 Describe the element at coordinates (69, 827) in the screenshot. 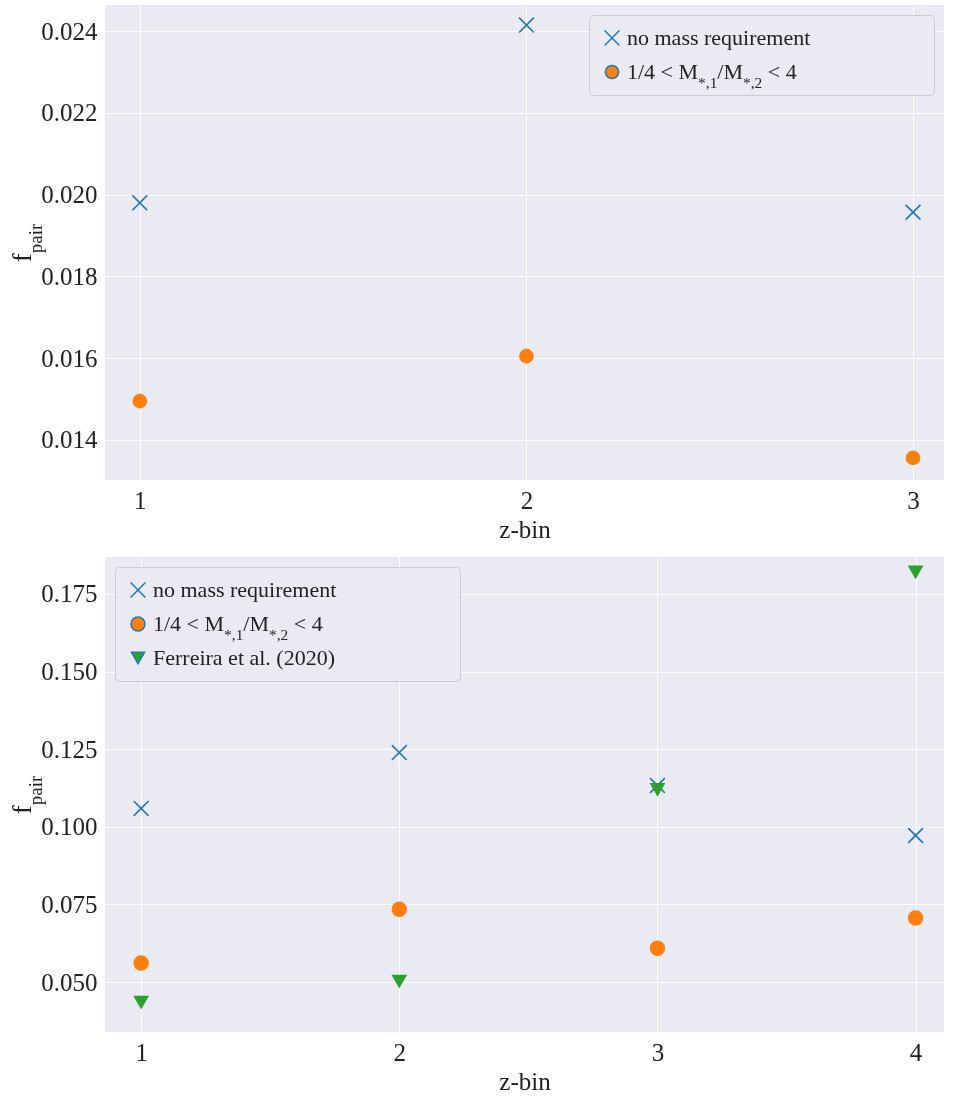

I see `y-tick-label: 0.100` at that location.